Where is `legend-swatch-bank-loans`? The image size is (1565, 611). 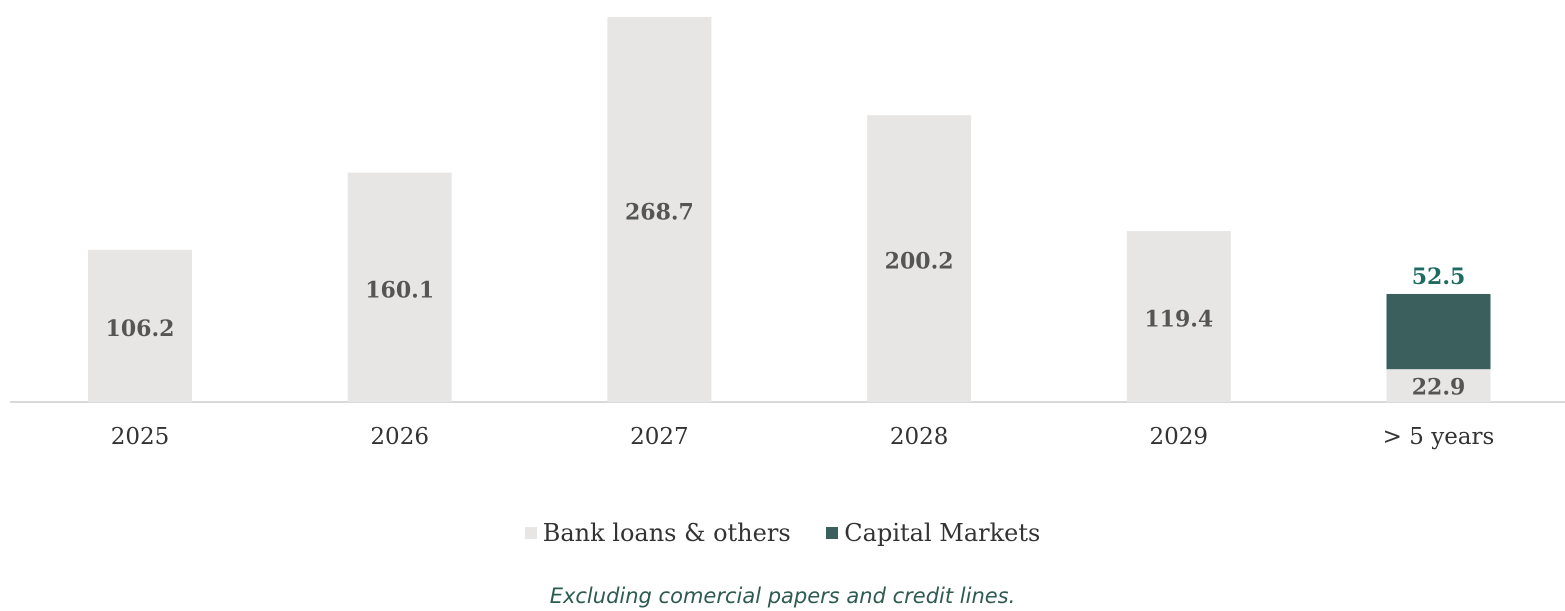 legend-swatch-bank-loans is located at coordinates (530, 533).